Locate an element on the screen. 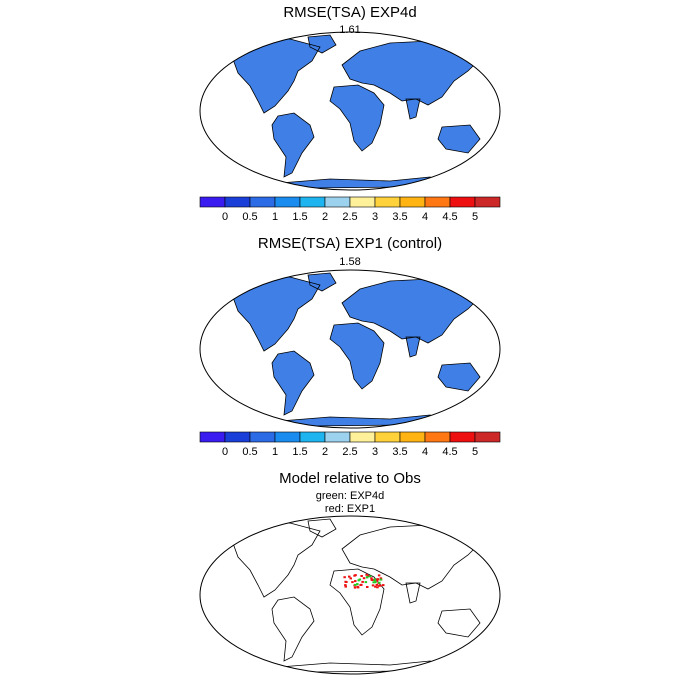 This screenshot has height=700, width=700. colorbar-tick-label: 2.5 is located at coordinates (349, 452).